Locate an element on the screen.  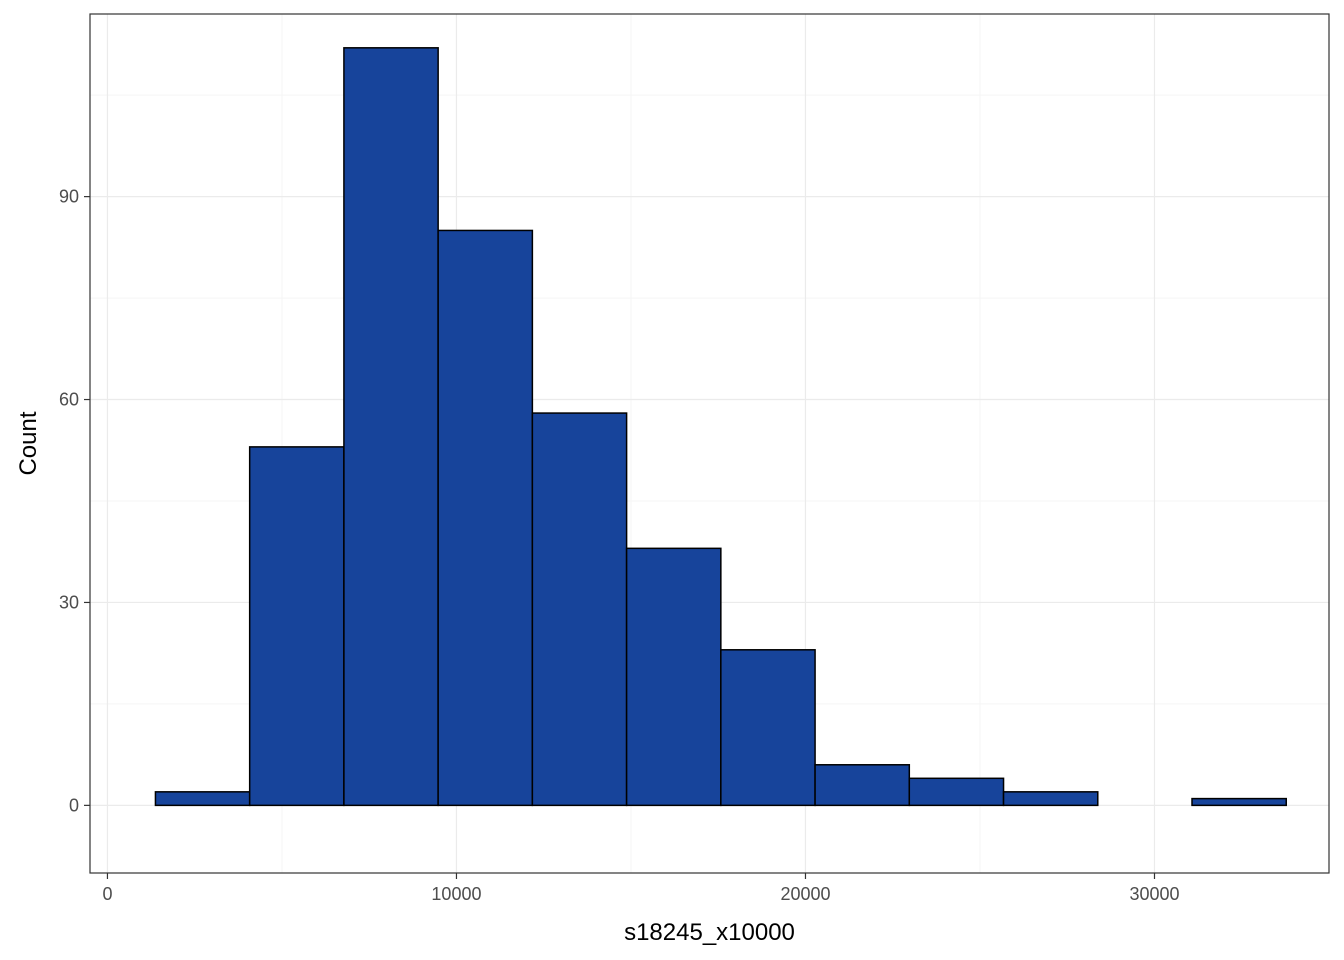
y-tick-label: 90 is located at coordinates (69, 197).